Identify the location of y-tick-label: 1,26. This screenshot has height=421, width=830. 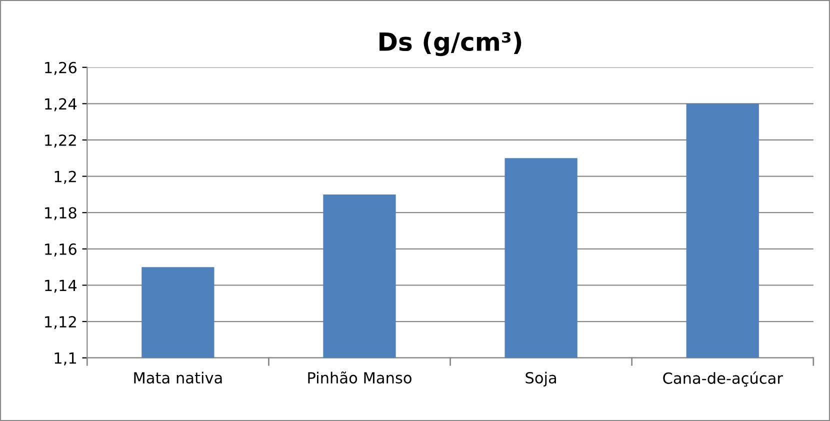
(60, 68).